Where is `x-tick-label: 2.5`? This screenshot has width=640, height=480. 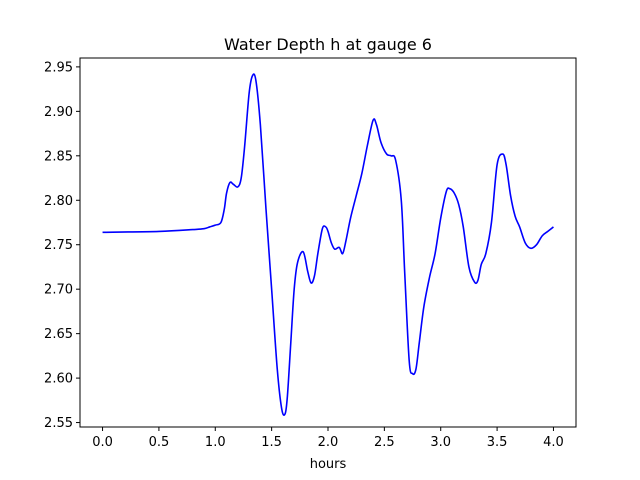
x-tick-label: 2.5 is located at coordinates (384, 442).